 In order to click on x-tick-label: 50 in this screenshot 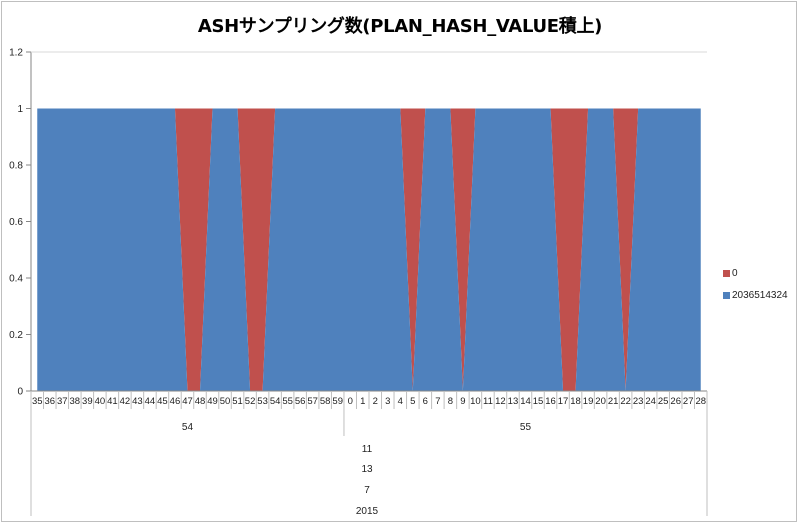, I will do `click(225, 401)`.